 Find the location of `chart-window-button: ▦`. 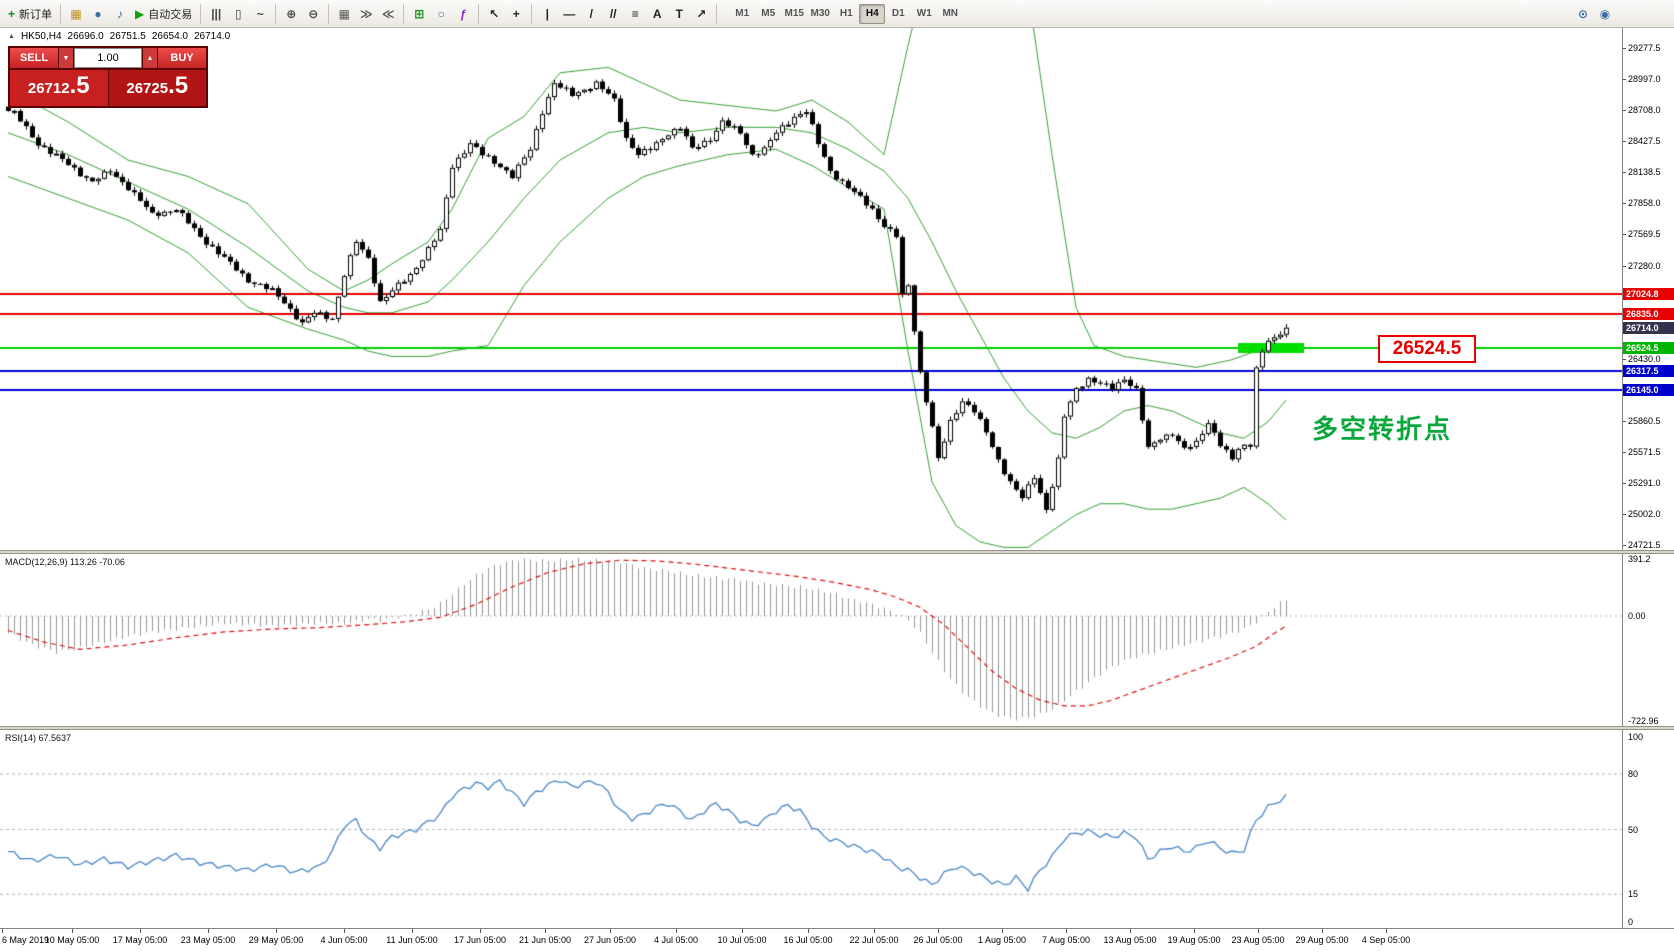

chart-window-button: ▦ is located at coordinates (76, 14).